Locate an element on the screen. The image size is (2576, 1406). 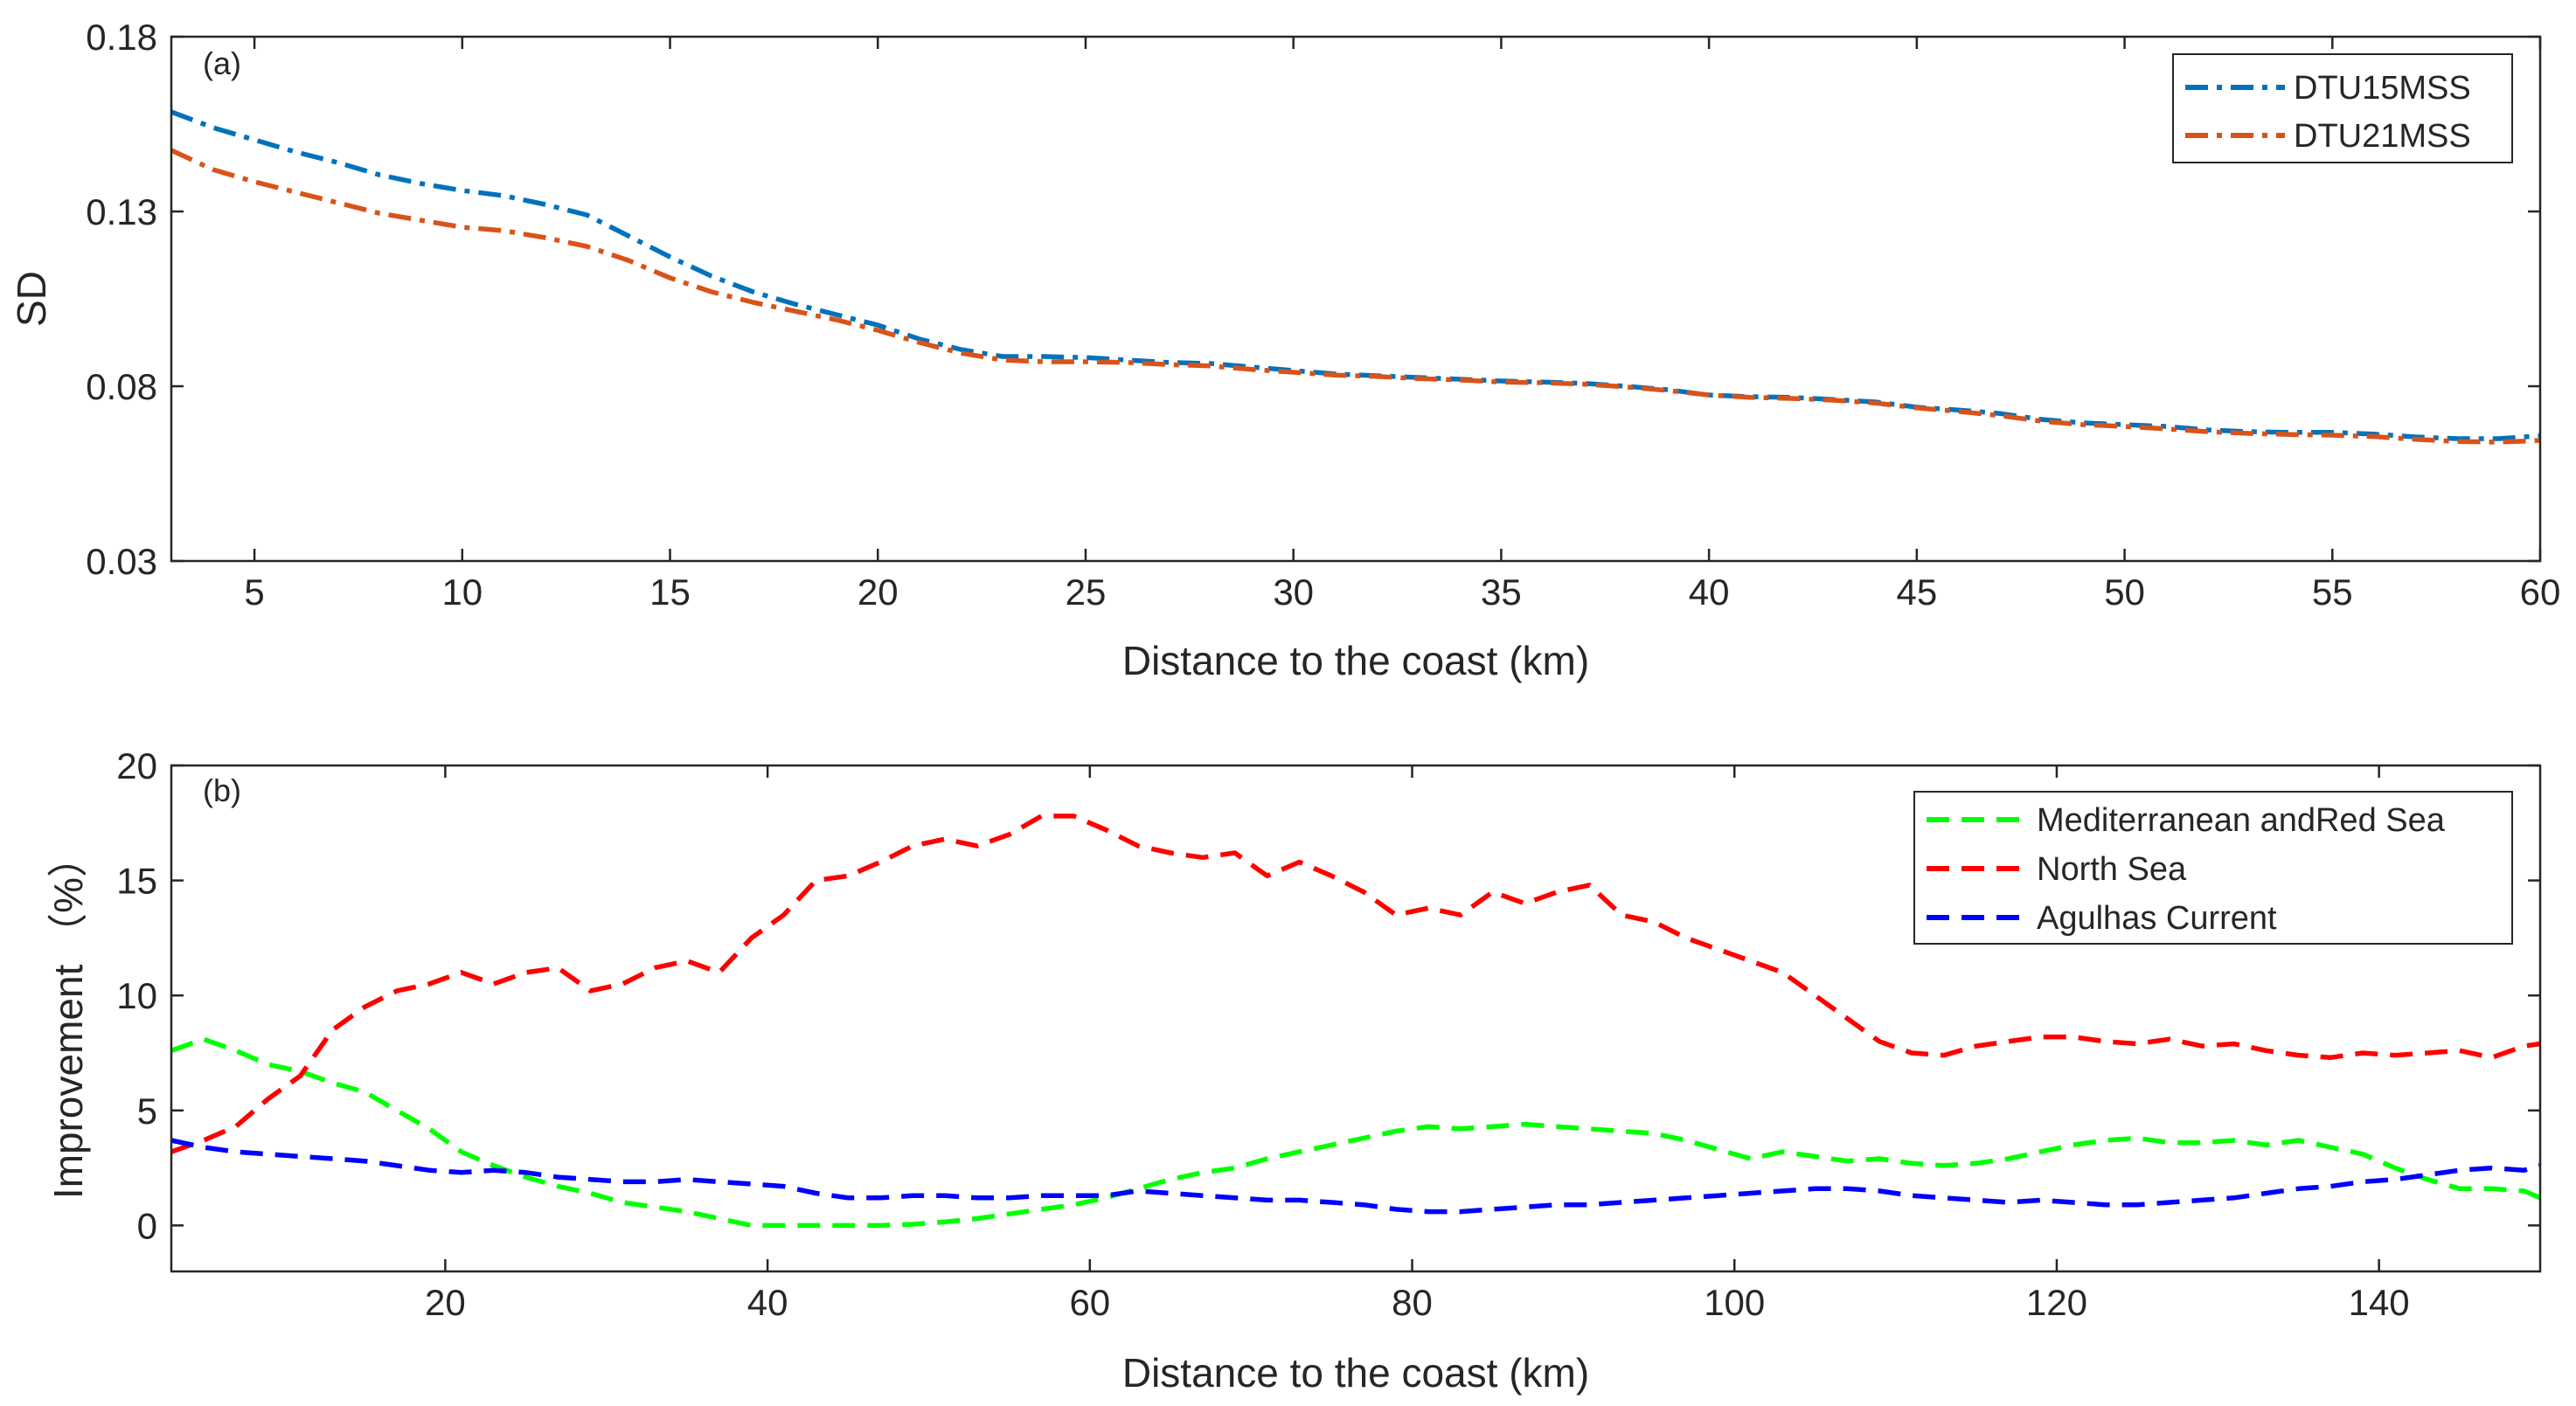
panel-a-x-tick-label: 10 is located at coordinates (462, 592).